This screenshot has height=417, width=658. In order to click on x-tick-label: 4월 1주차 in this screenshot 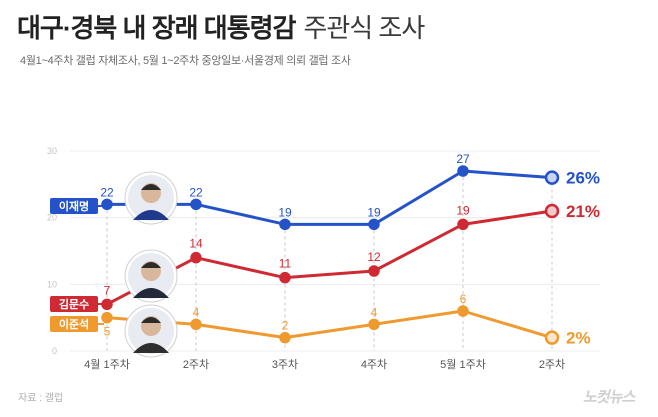, I will do `click(107, 364)`.